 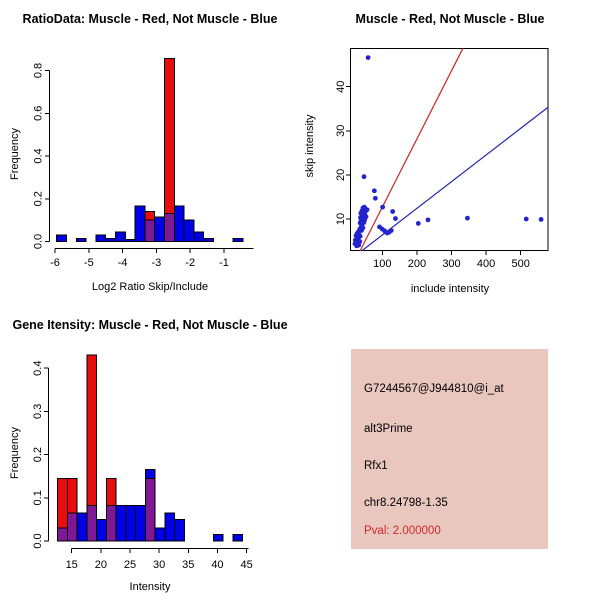 I want to click on gene-intensity-histogram-canvas: 0.0 0.1 0.2 0.3 0.4 15 20 25 30 35 40 45, so click(x=142, y=462).